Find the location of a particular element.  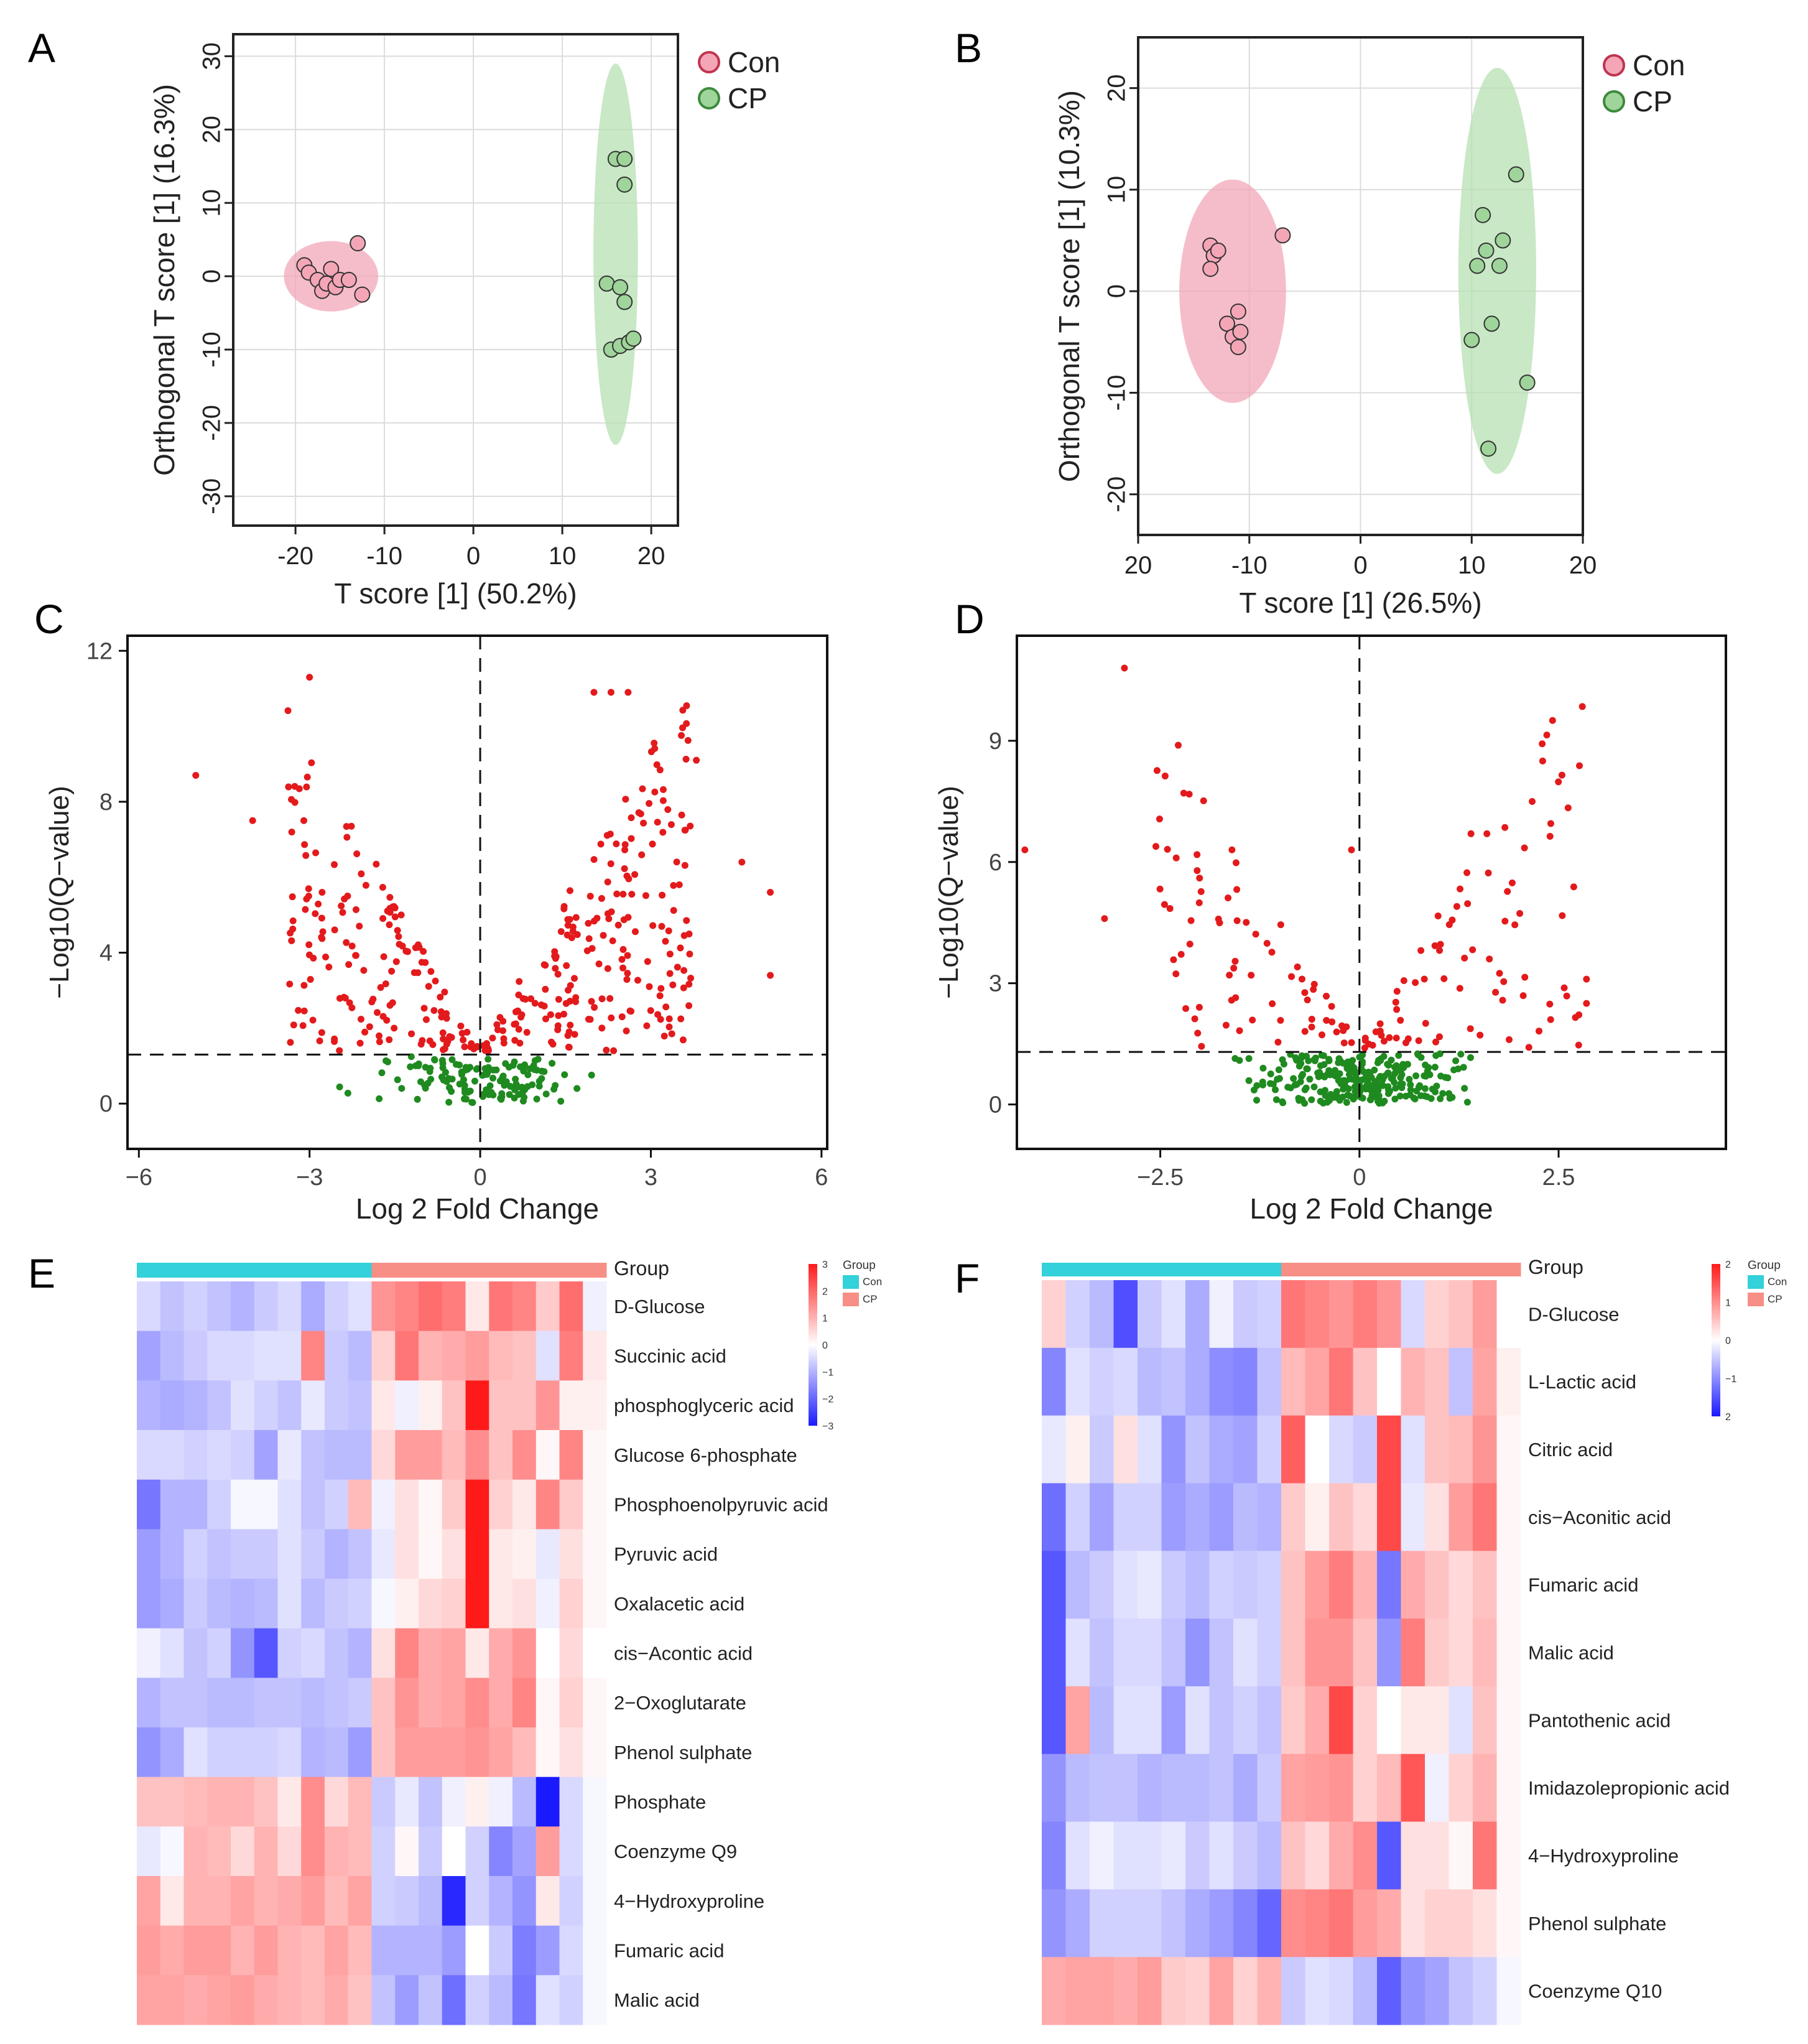

x-tick-label: −3 is located at coordinates (309, 1177).